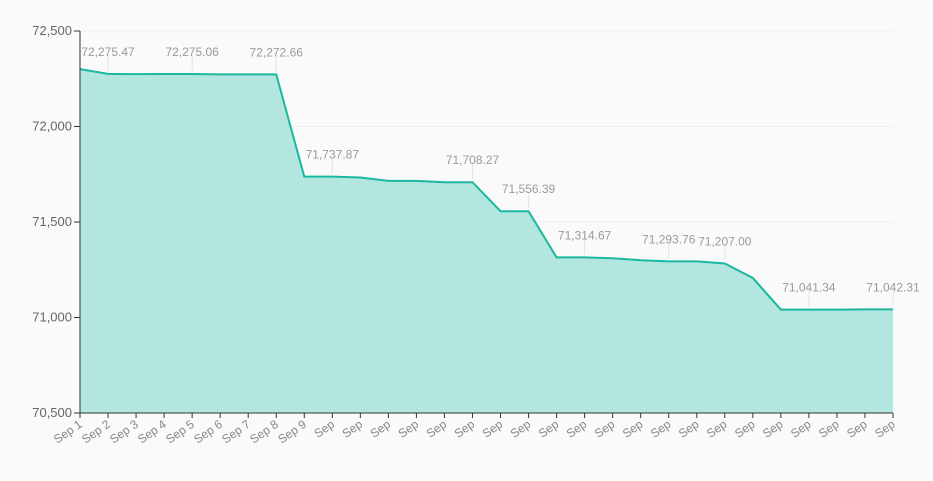  What do you see at coordinates (529, 189) in the screenshot?
I see `data-label: 71,556.39` at bounding box center [529, 189].